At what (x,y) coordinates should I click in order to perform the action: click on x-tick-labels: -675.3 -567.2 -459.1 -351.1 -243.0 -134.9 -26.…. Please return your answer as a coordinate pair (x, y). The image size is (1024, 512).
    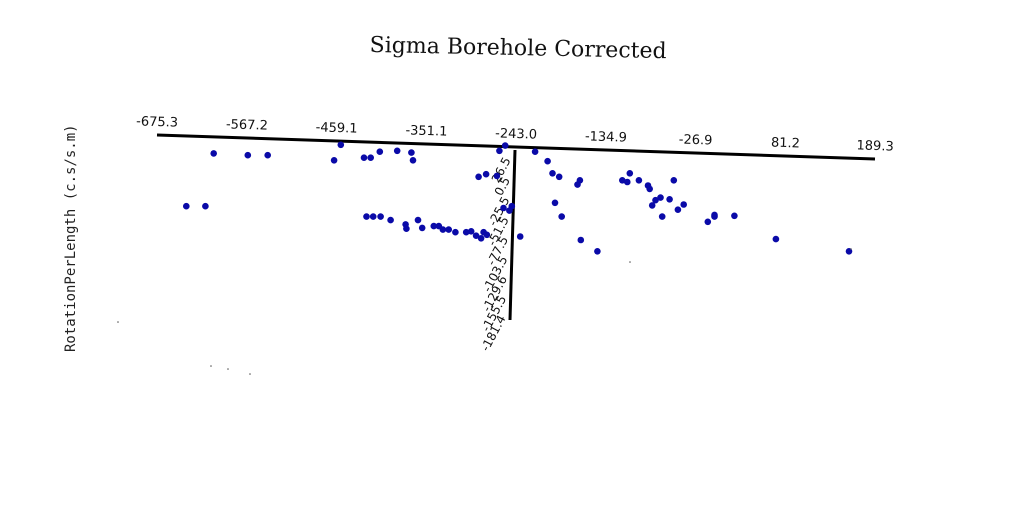
    Looking at the image, I should click on (515, 134).